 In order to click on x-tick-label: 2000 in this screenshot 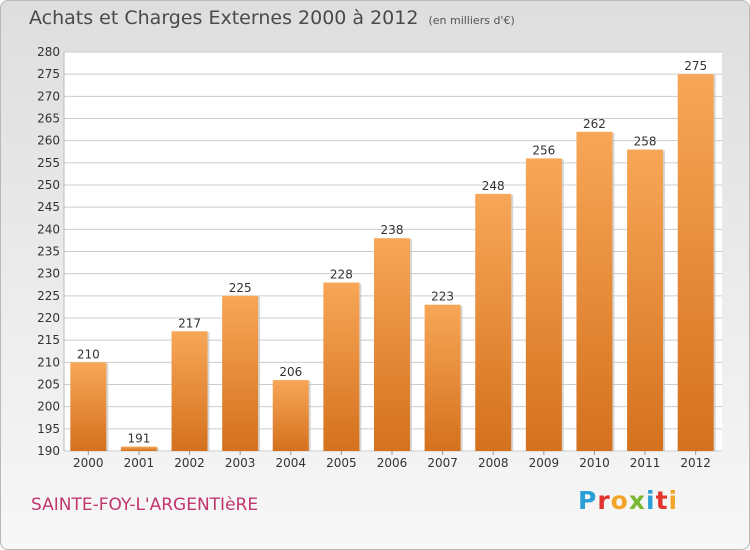, I will do `click(88, 463)`.